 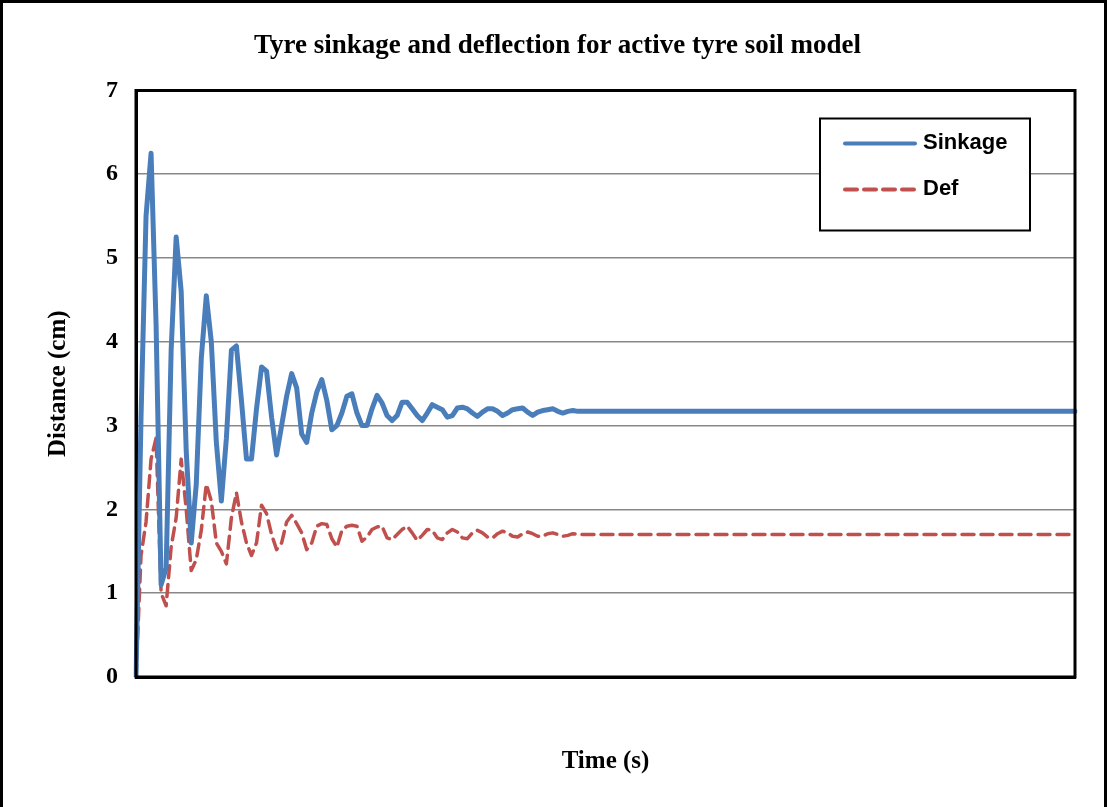 What do you see at coordinates (558, 44) in the screenshot?
I see `chart-title: Tyre sinkage and deflection for active tyre soil model` at bounding box center [558, 44].